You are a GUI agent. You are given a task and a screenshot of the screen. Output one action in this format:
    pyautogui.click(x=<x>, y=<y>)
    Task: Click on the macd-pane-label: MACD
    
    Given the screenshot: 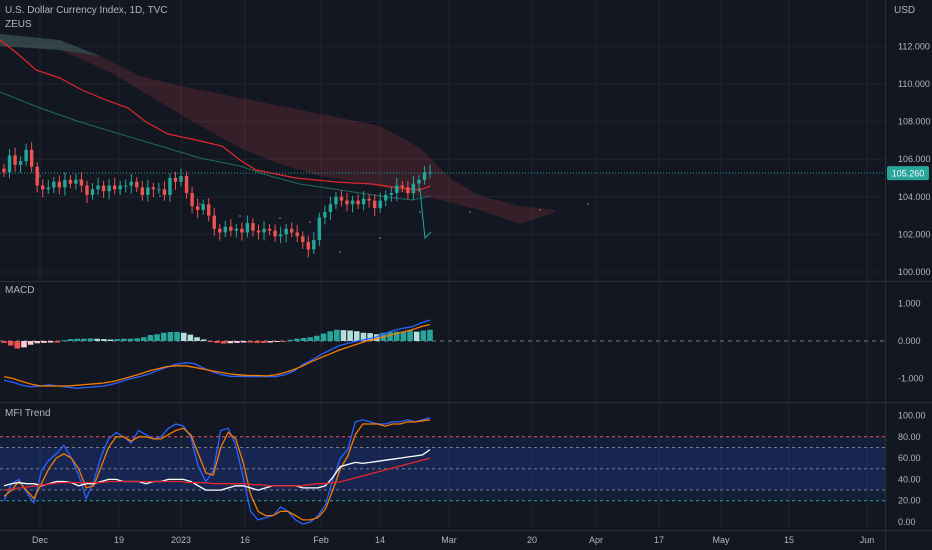 What is the action you would take?
    pyautogui.click(x=20, y=290)
    